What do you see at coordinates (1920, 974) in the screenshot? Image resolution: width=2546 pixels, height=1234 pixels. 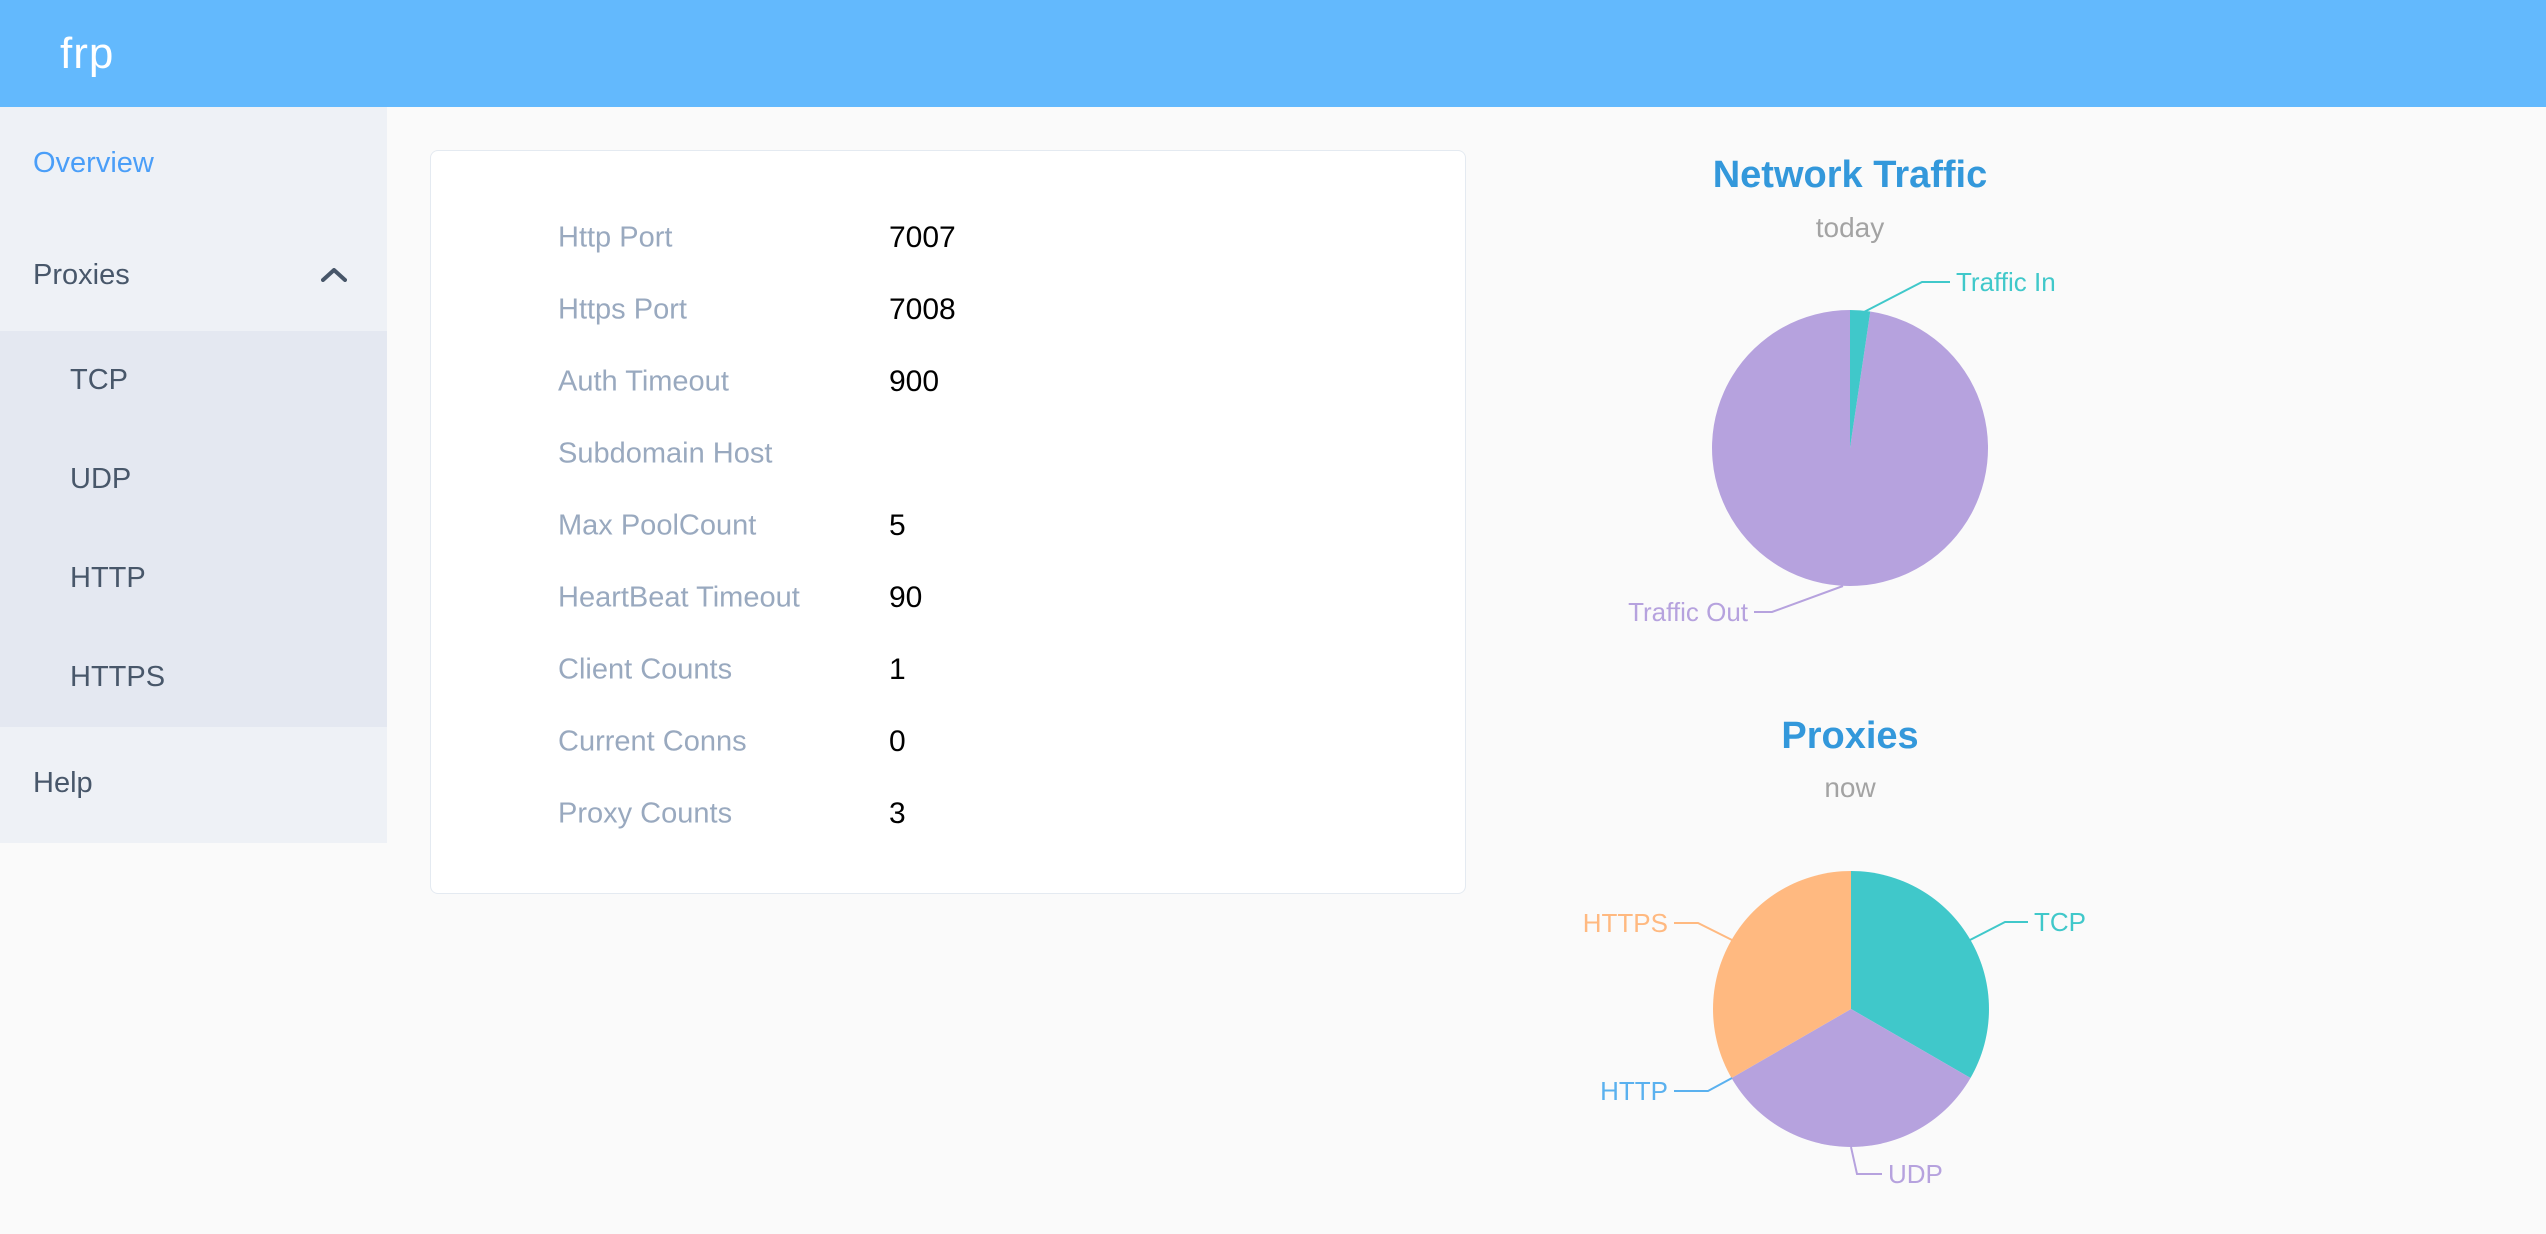 I see `pie-slice-tcp` at bounding box center [1920, 974].